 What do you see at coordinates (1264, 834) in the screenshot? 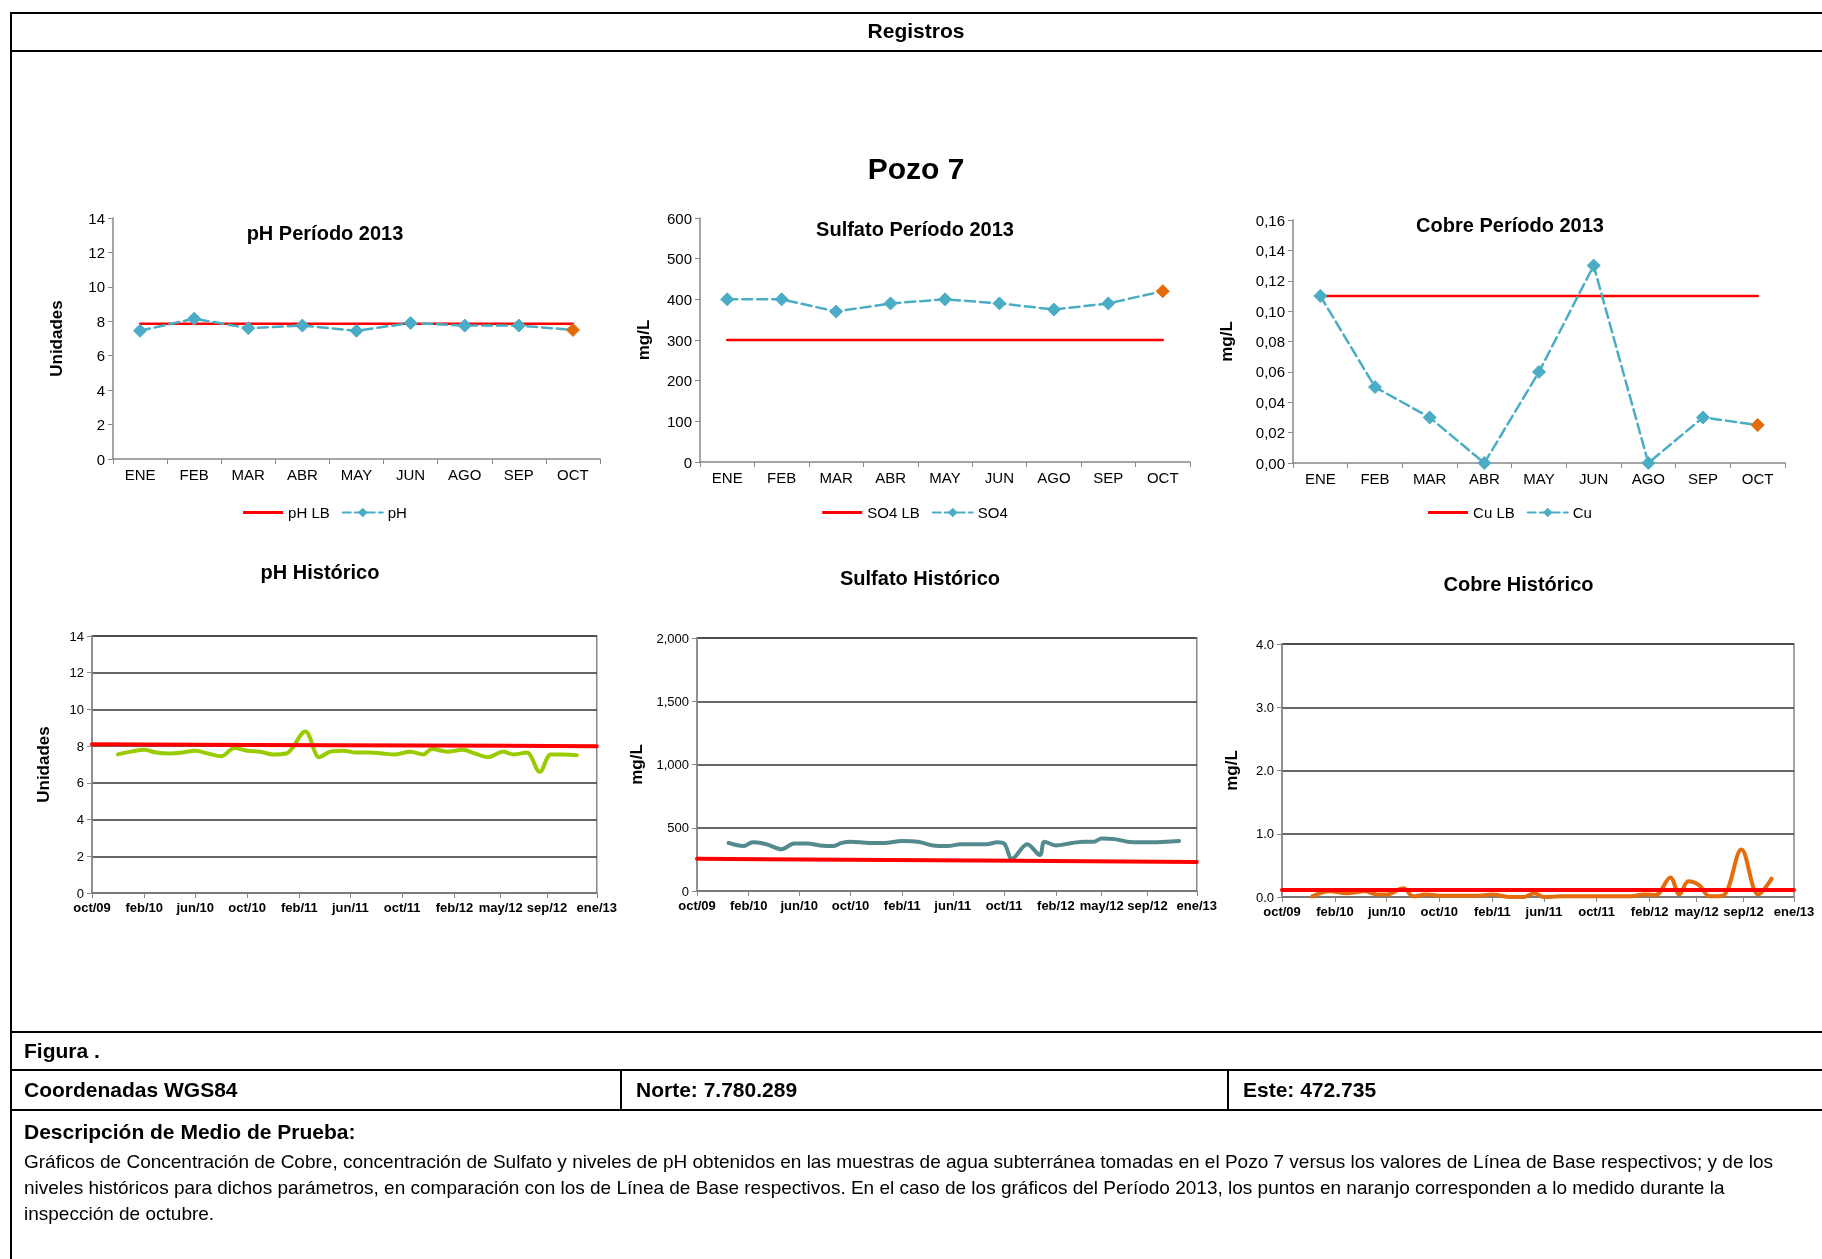
I see `y-tick-label: 1.0` at bounding box center [1264, 834].